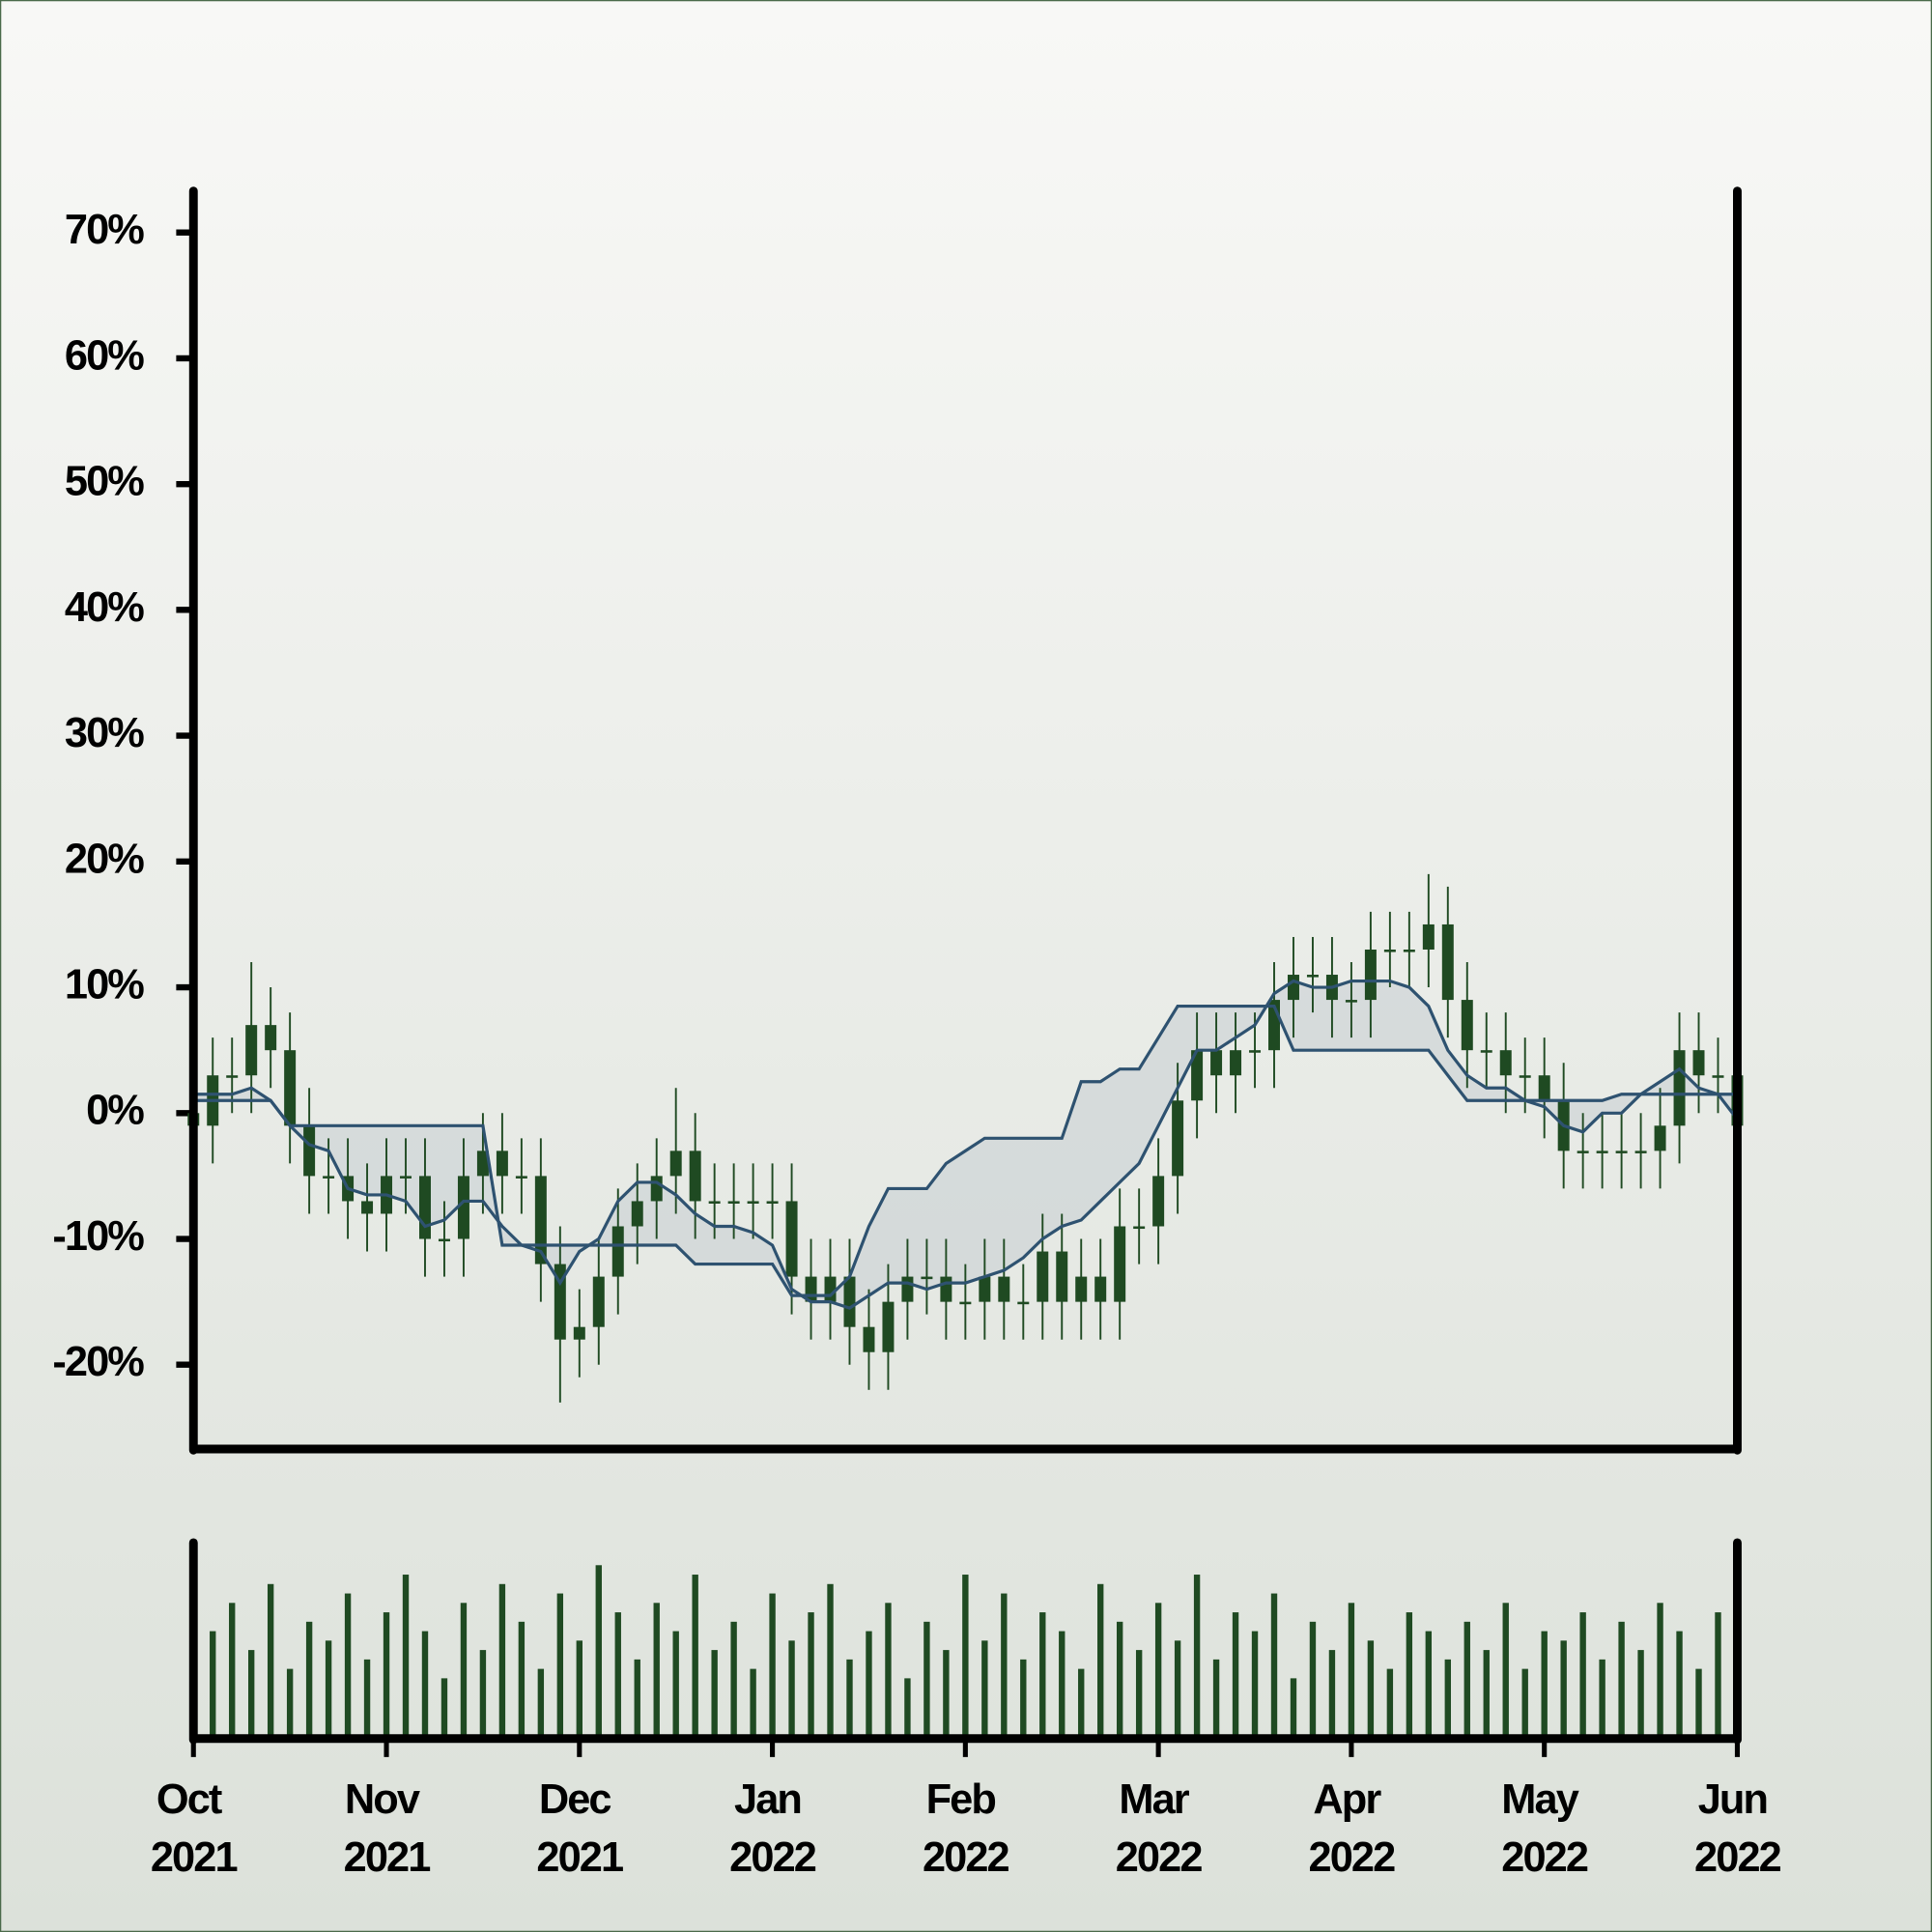 Image resolution: width=1932 pixels, height=1932 pixels. I want to click on y-tick-label: 20%, so click(104, 859).